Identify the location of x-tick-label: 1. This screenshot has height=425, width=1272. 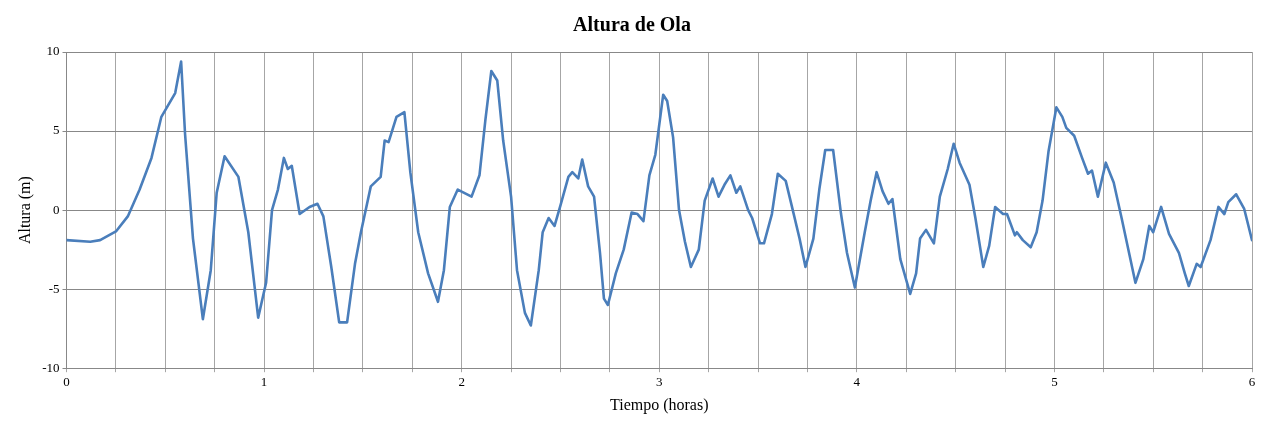
(264, 382).